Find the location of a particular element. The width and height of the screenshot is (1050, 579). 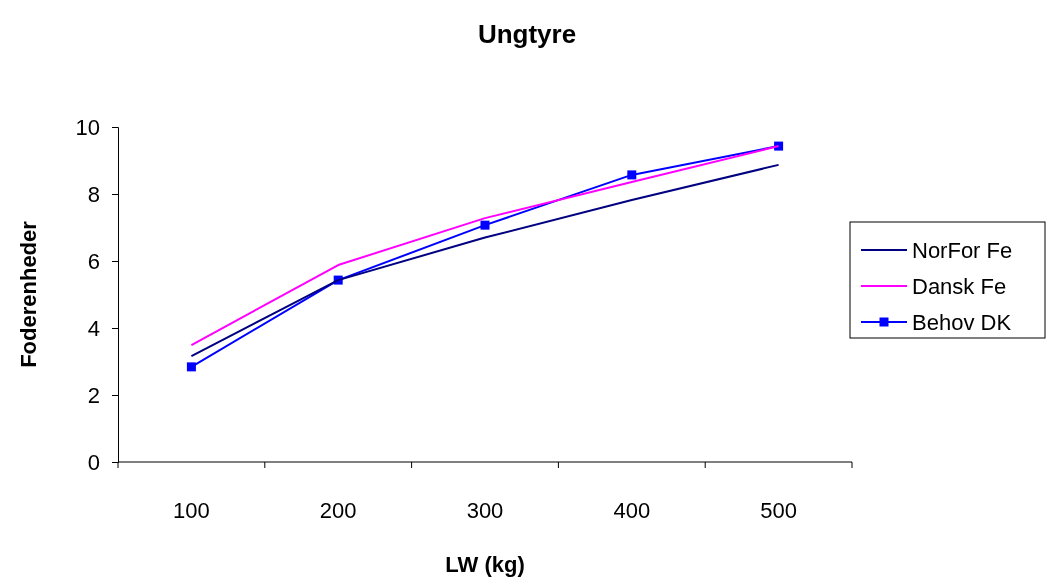

y-tick-label: 4 is located at coordinates (93, 328).